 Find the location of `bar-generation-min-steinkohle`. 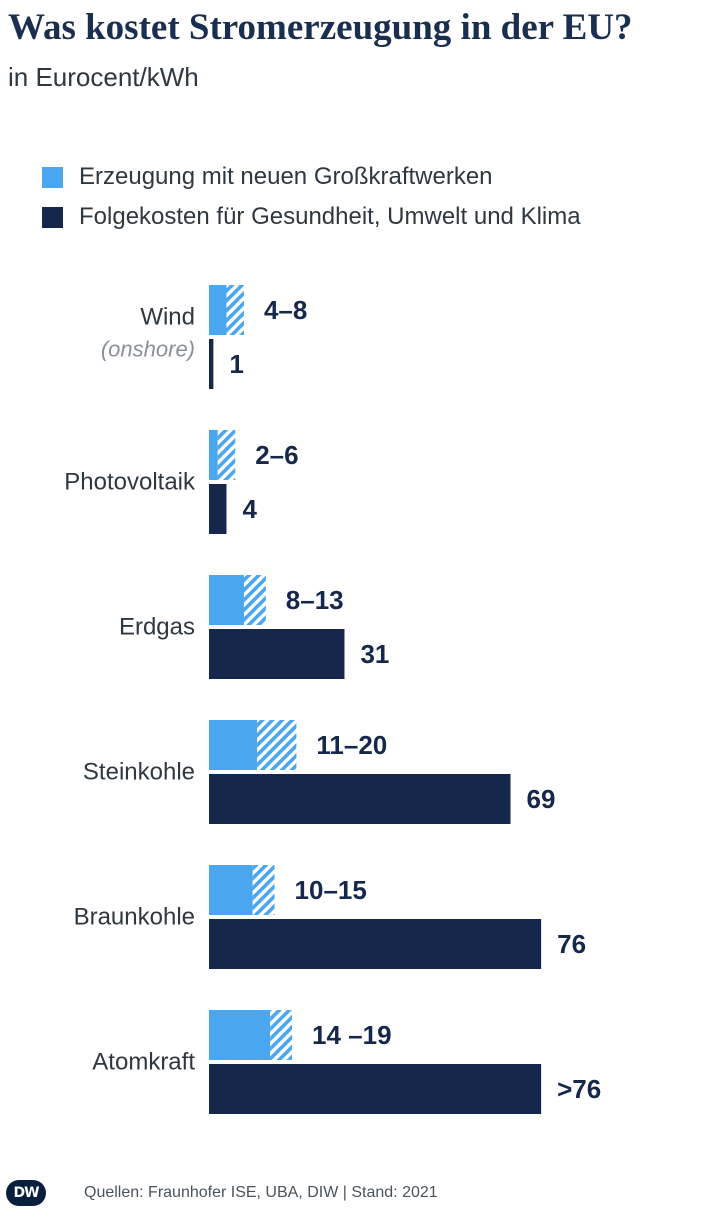

bar-generation-min-steinkohle is located at coordinates (233, 745).